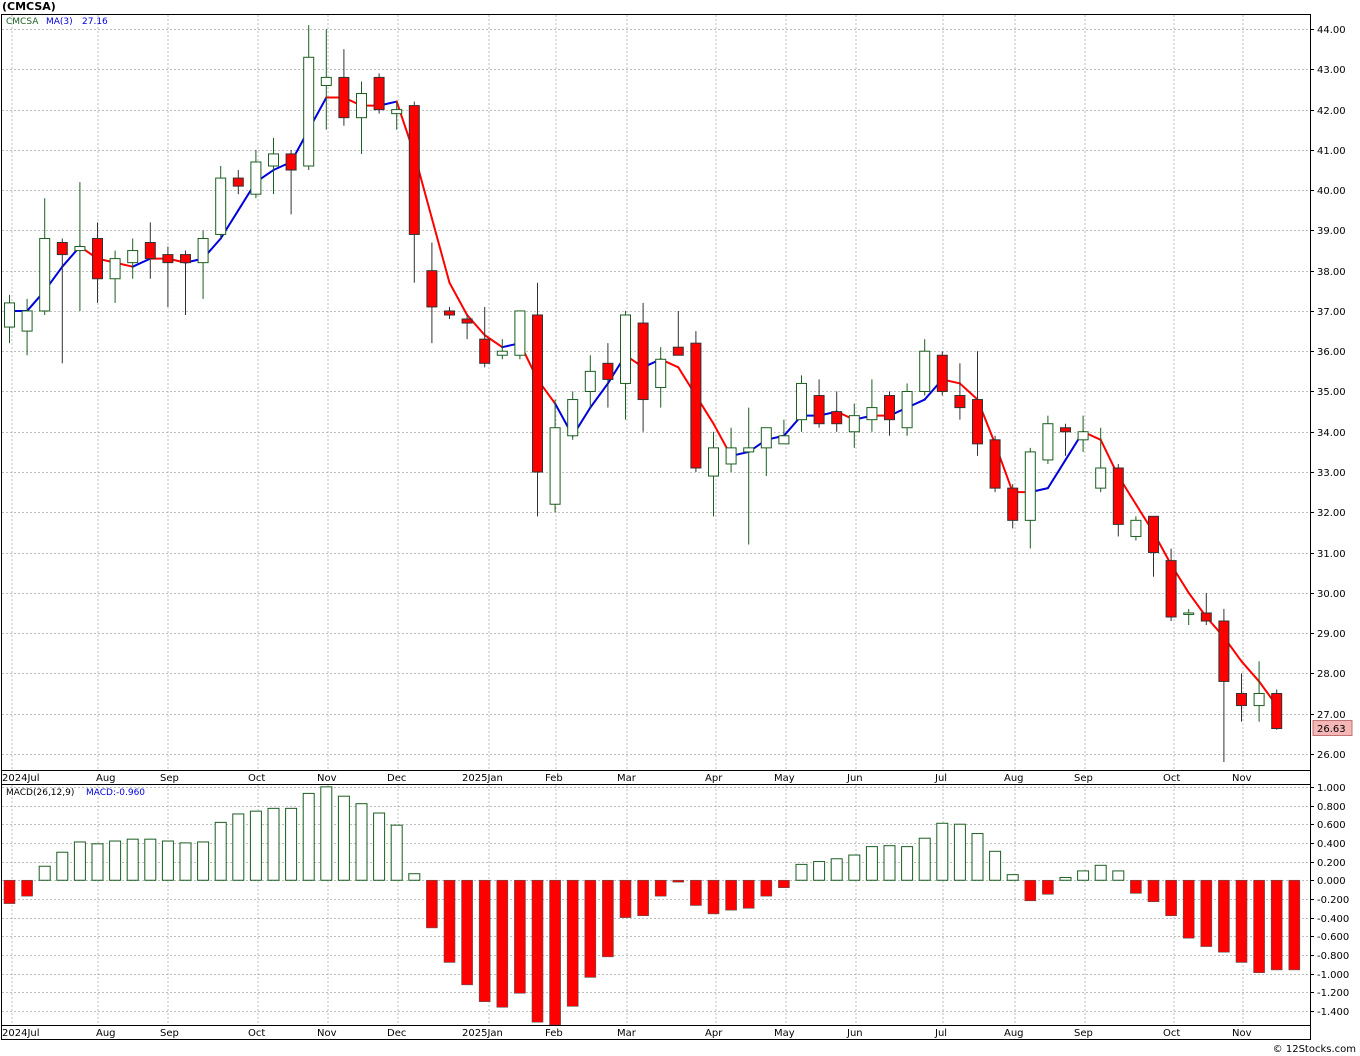 This screenshot has height=1056, width=1360. Describe the element at coordinates (59, 22) in the screenshot. I see `legend-ma-label: MA(3)` at that location.